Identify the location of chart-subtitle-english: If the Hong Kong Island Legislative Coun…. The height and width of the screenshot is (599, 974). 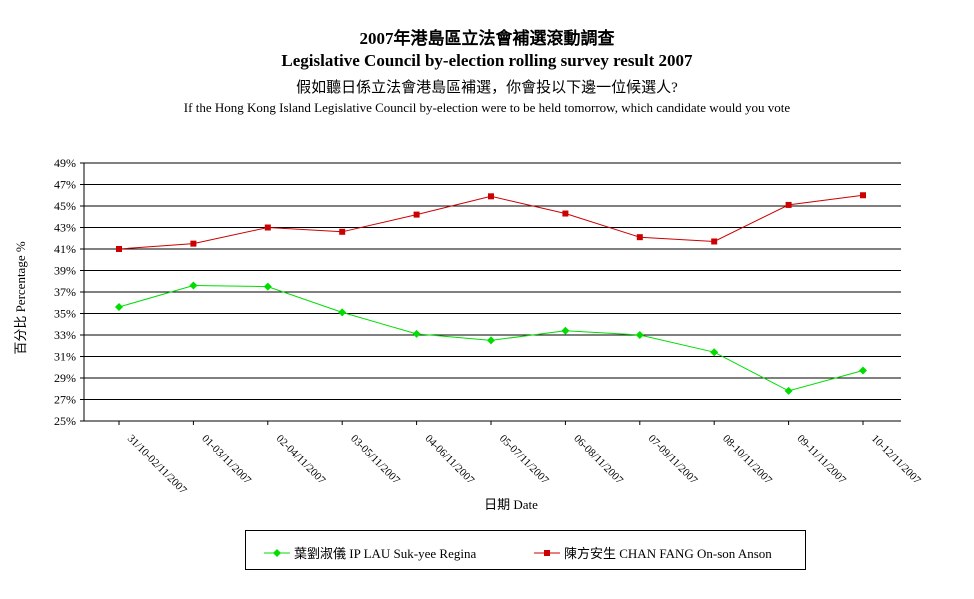
(487, 107).